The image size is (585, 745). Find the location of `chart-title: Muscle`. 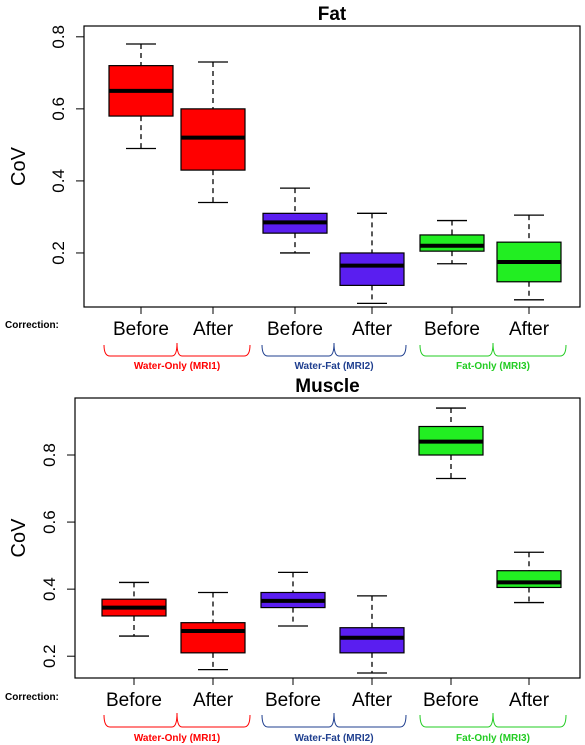

chart-title: Muscle is located at coordinates (327, 386).